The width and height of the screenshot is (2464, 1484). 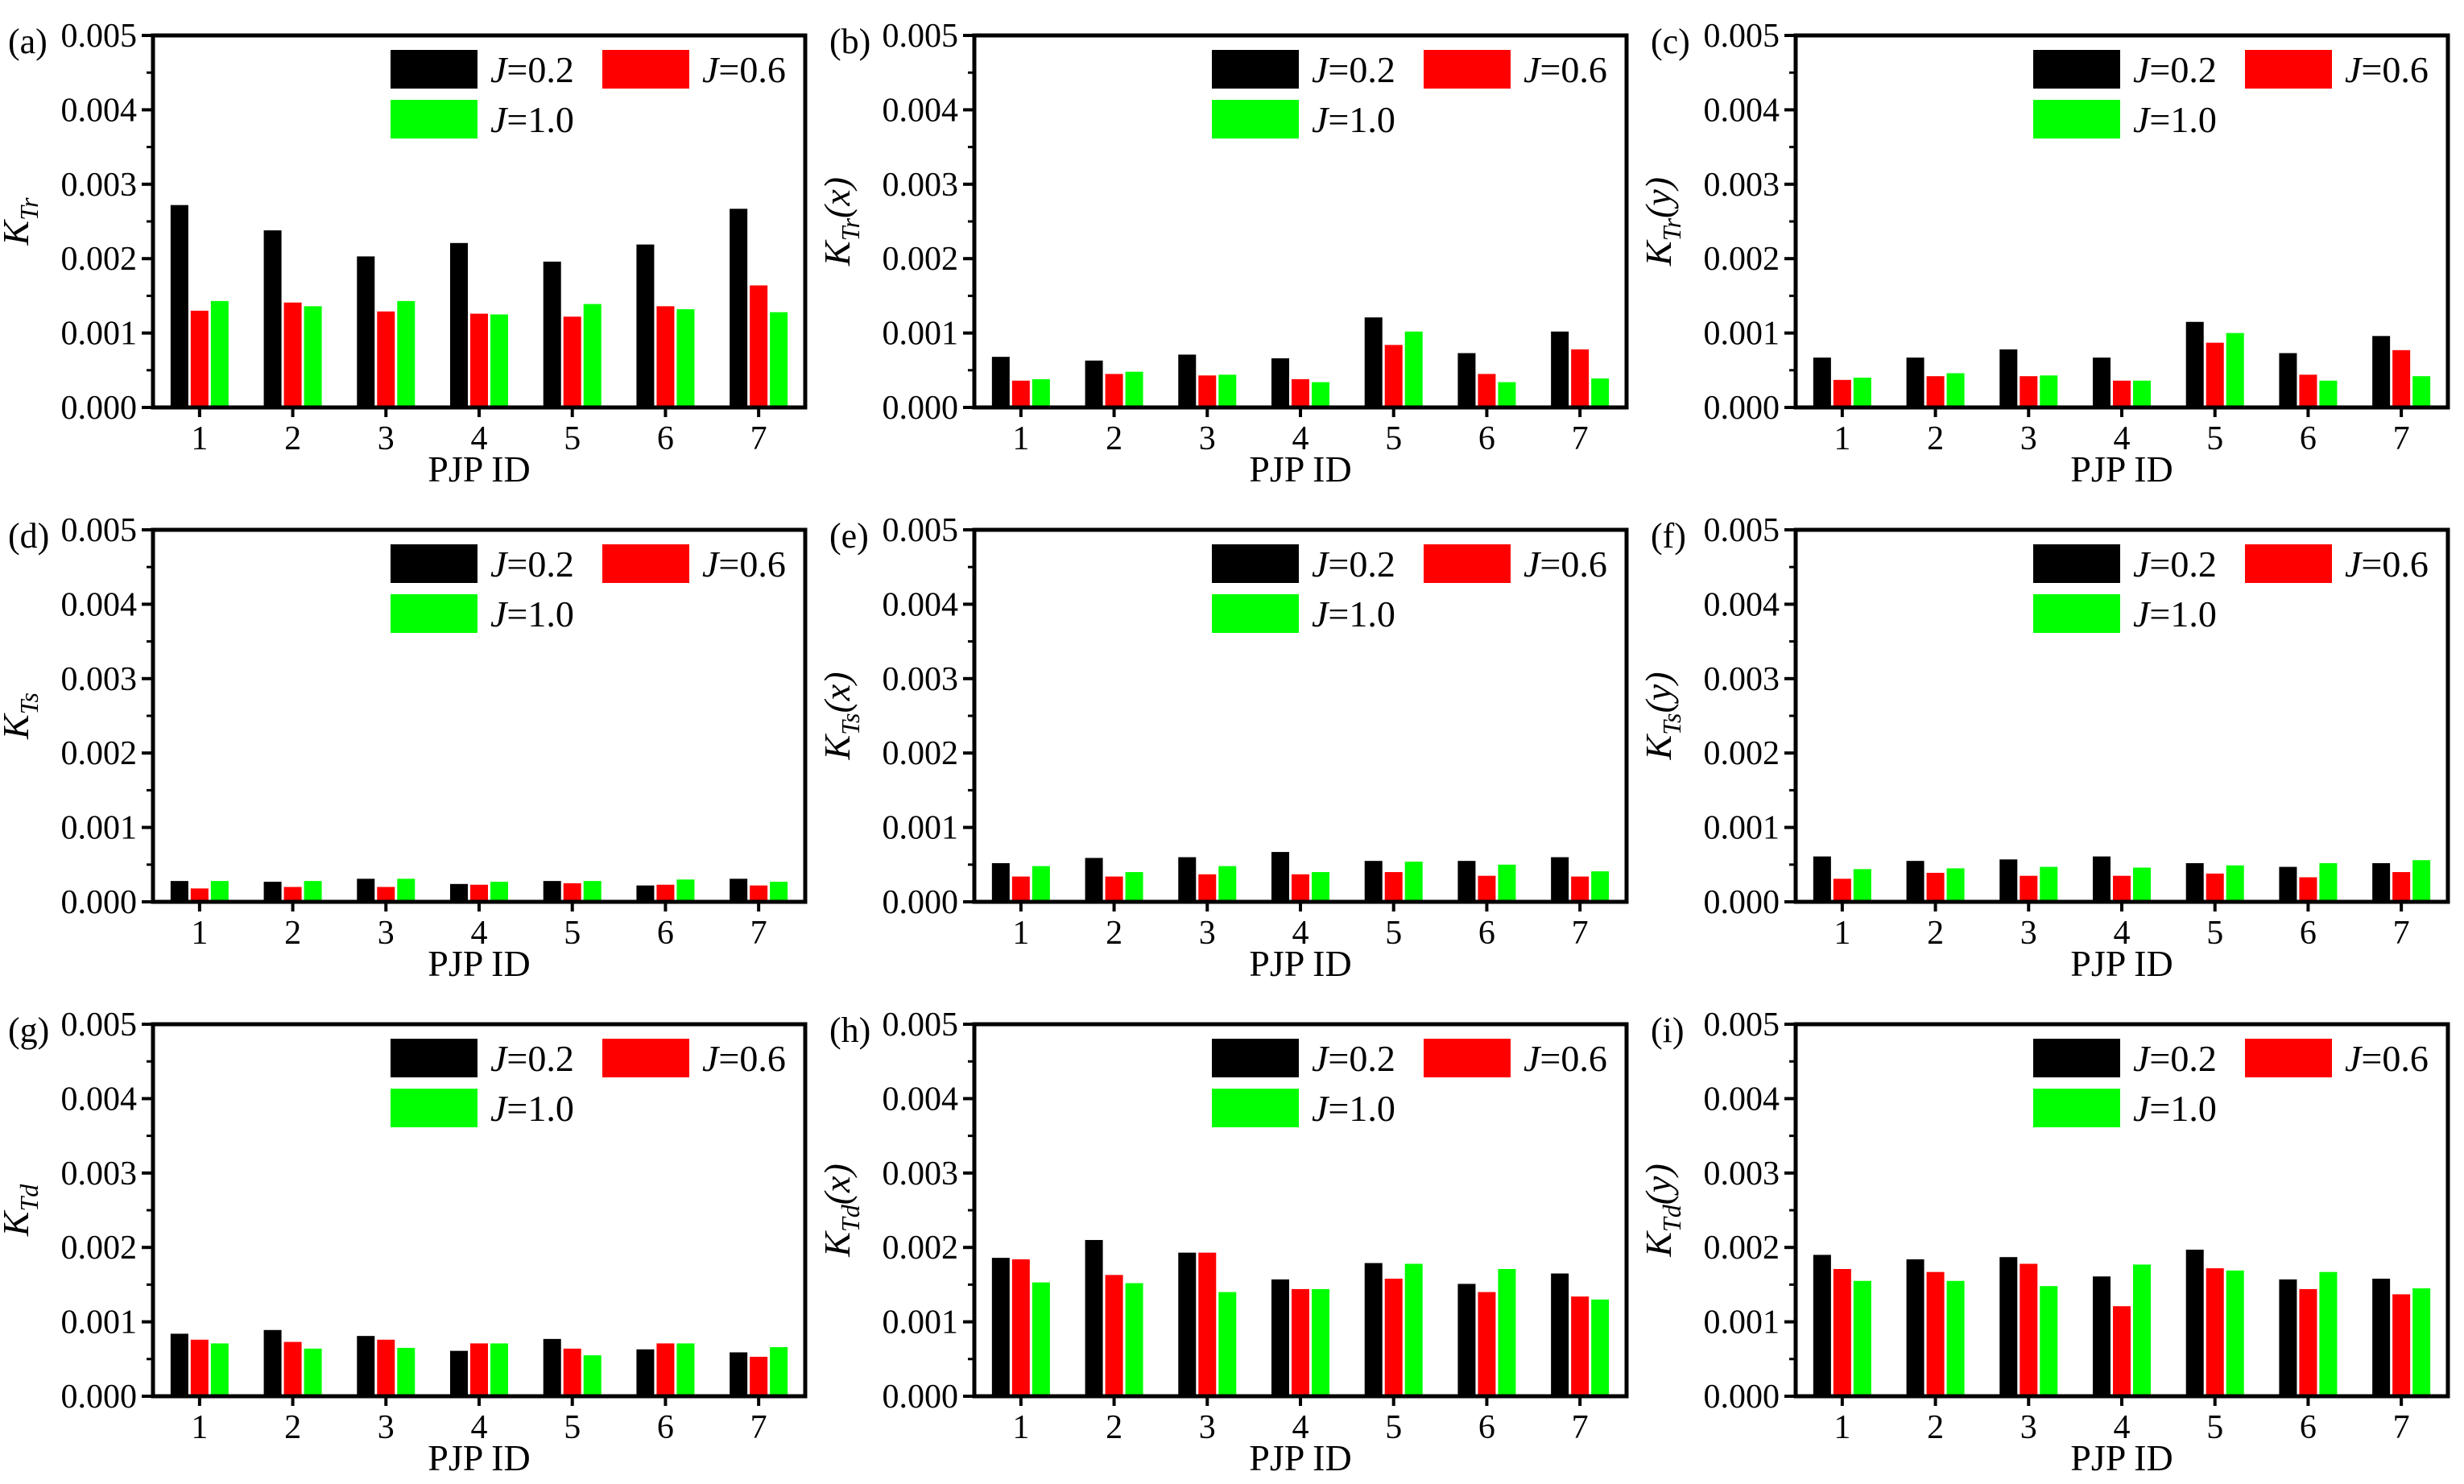 What do you see at coordinates (1600, 393) in the screenshot?
I see `bar-J10-pjp7` at bounding box center [1600, 393].